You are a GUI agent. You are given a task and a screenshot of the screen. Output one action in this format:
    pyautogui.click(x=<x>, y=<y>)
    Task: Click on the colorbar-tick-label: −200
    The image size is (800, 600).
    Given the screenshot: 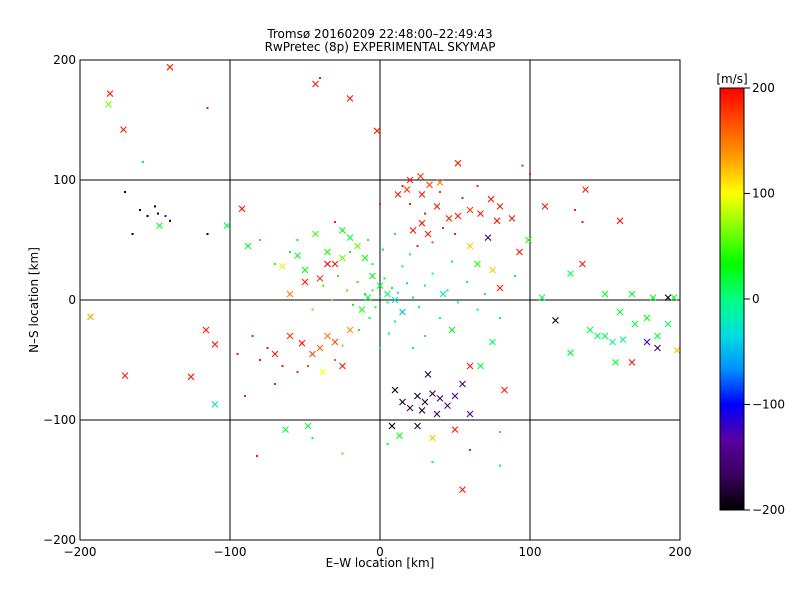 What is the action you would take?
    pyautogui.click(x=768, y=510)
    